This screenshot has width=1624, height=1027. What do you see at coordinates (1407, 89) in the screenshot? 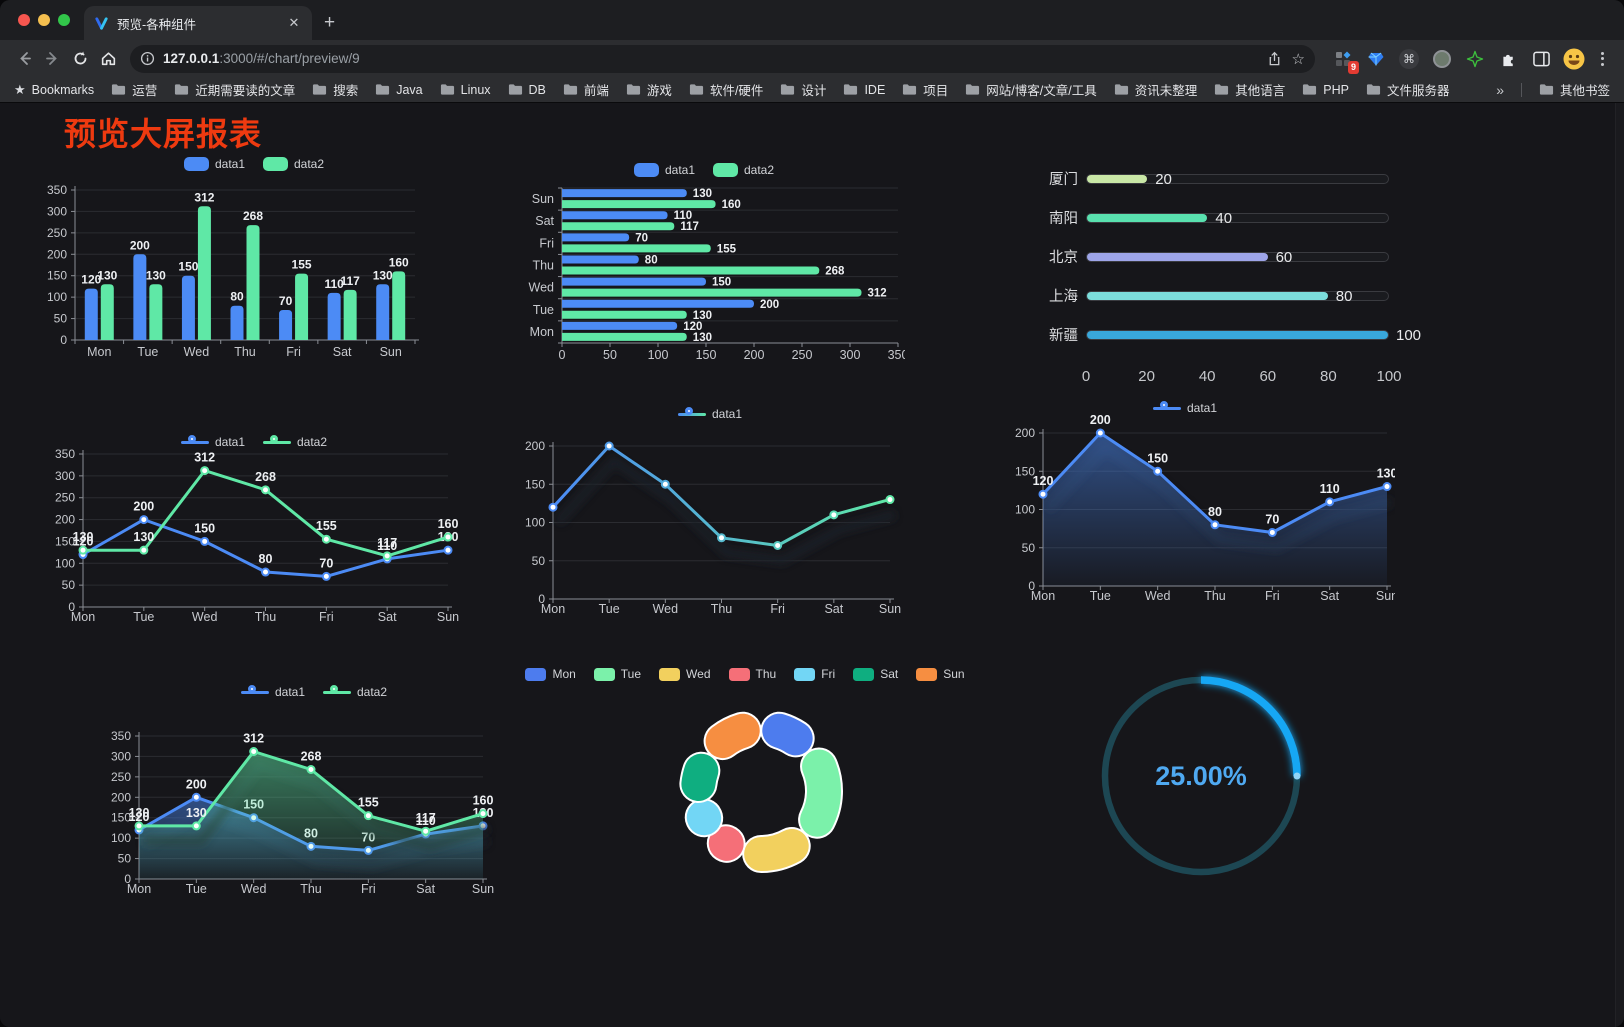
I see `bookmark-folder-16: 文件服务器` at bounding box center [1407, 89].